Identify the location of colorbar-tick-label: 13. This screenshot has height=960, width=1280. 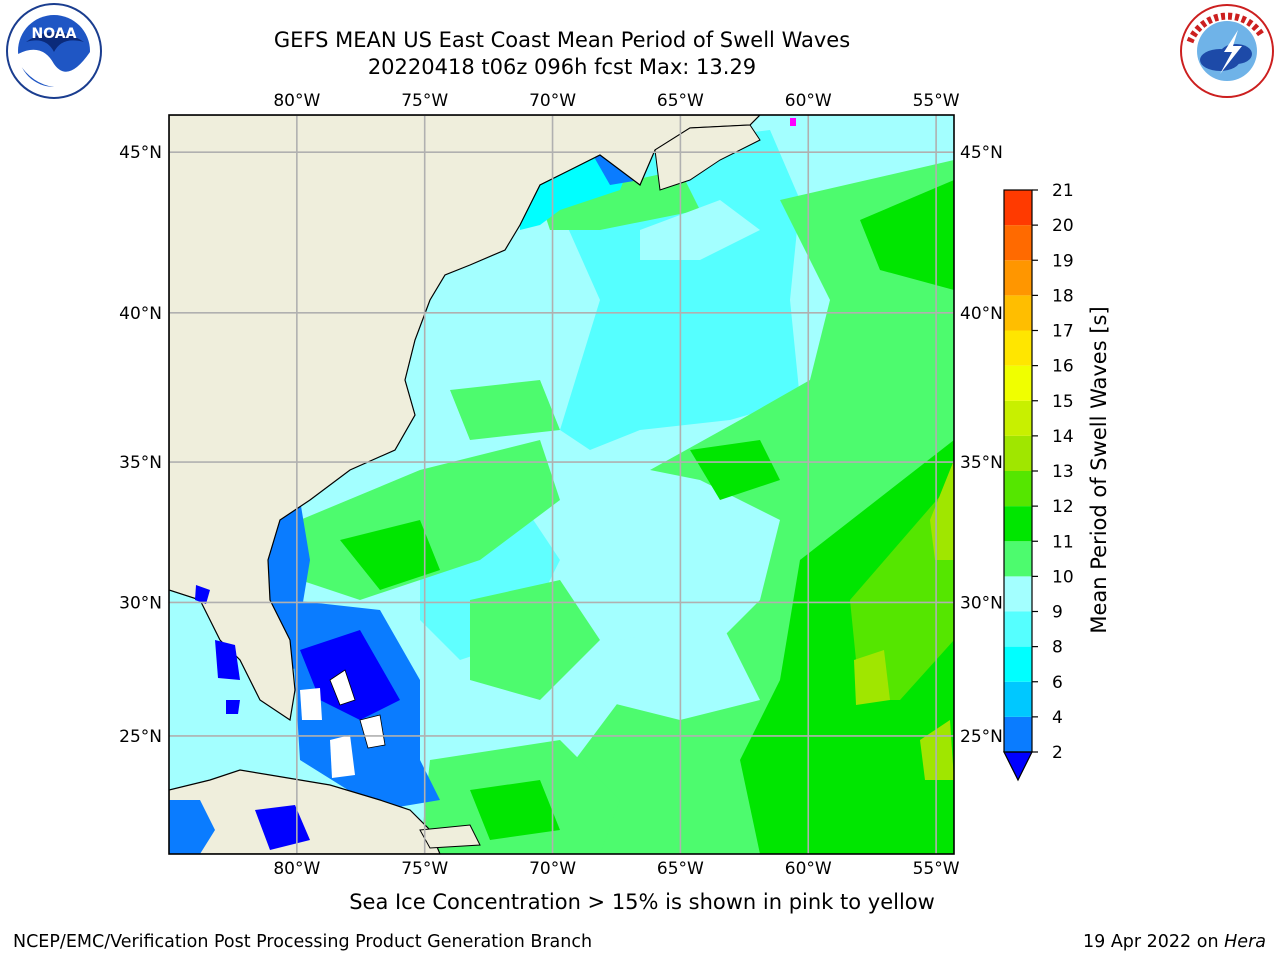
(1063, 472).